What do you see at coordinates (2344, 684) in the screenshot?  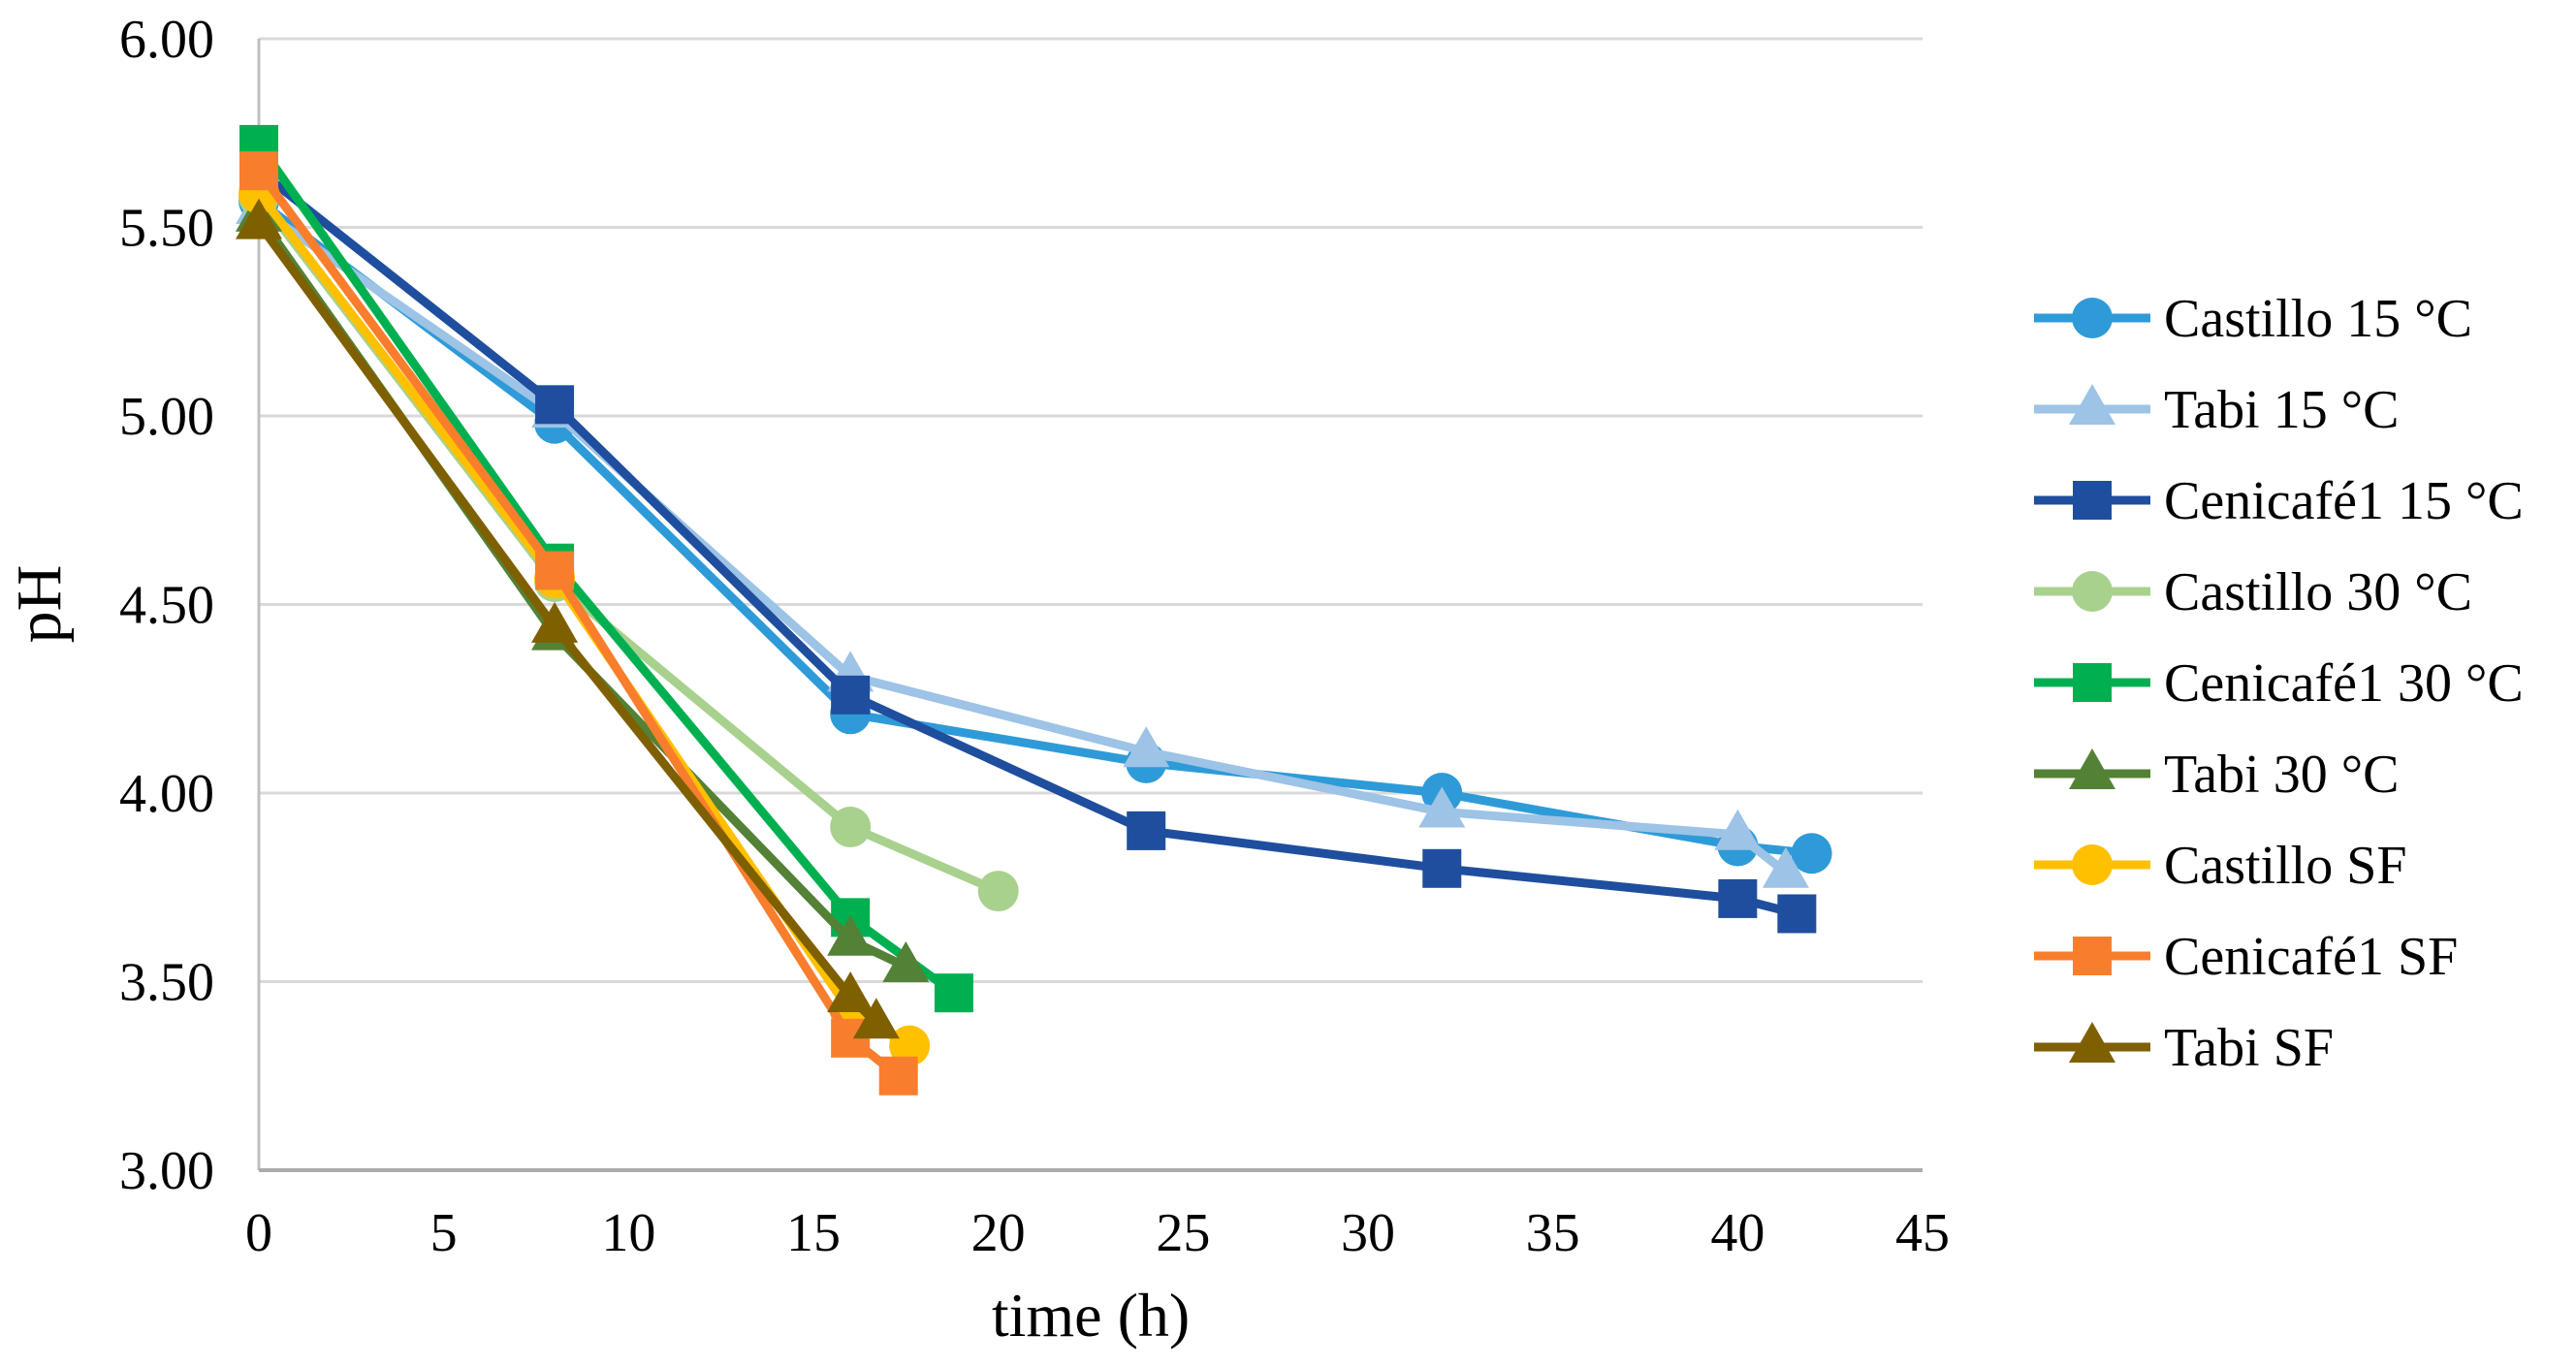 I see `legend-label: Cenicafé1 30 °C` at bounding box center [2344, 684].